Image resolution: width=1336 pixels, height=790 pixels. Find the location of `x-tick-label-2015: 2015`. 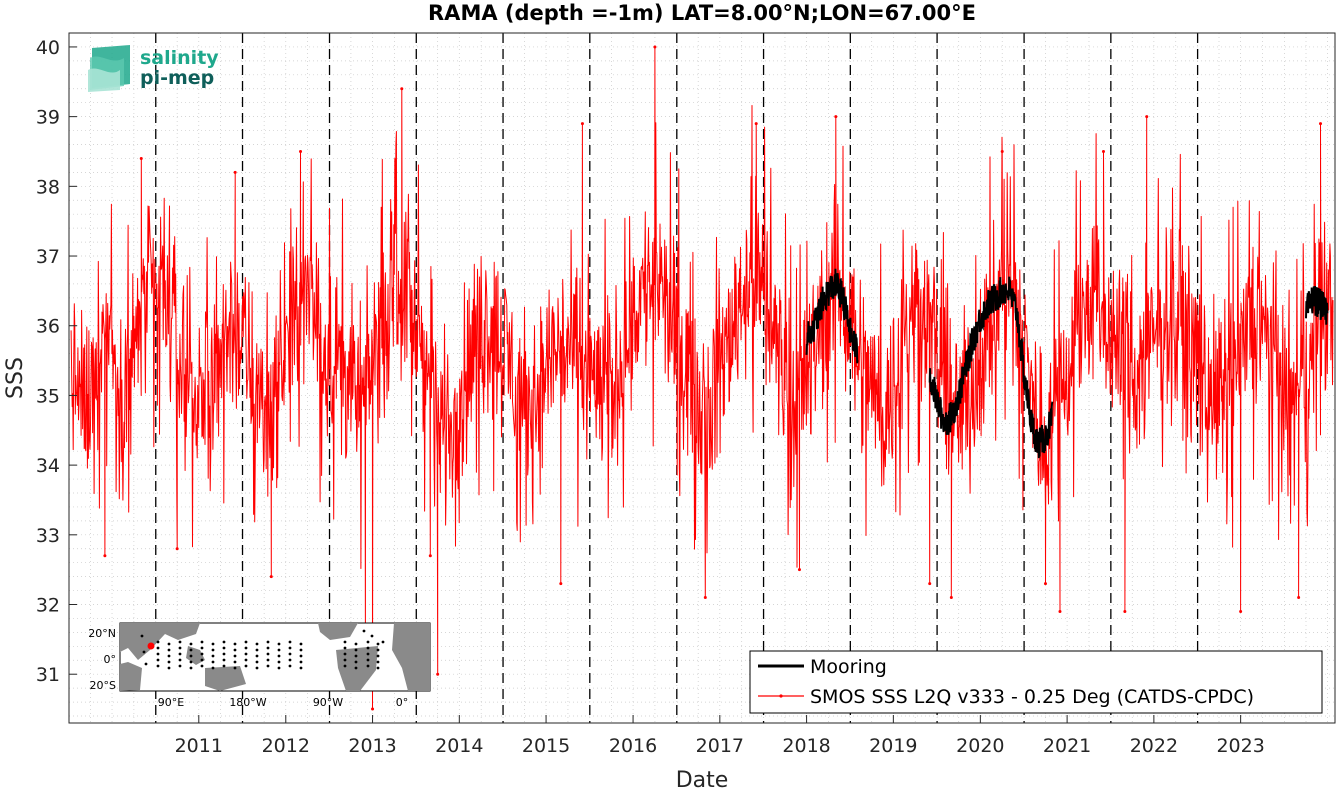

x-tick-label-2015: 2015 is located at coordinates (546, 746).